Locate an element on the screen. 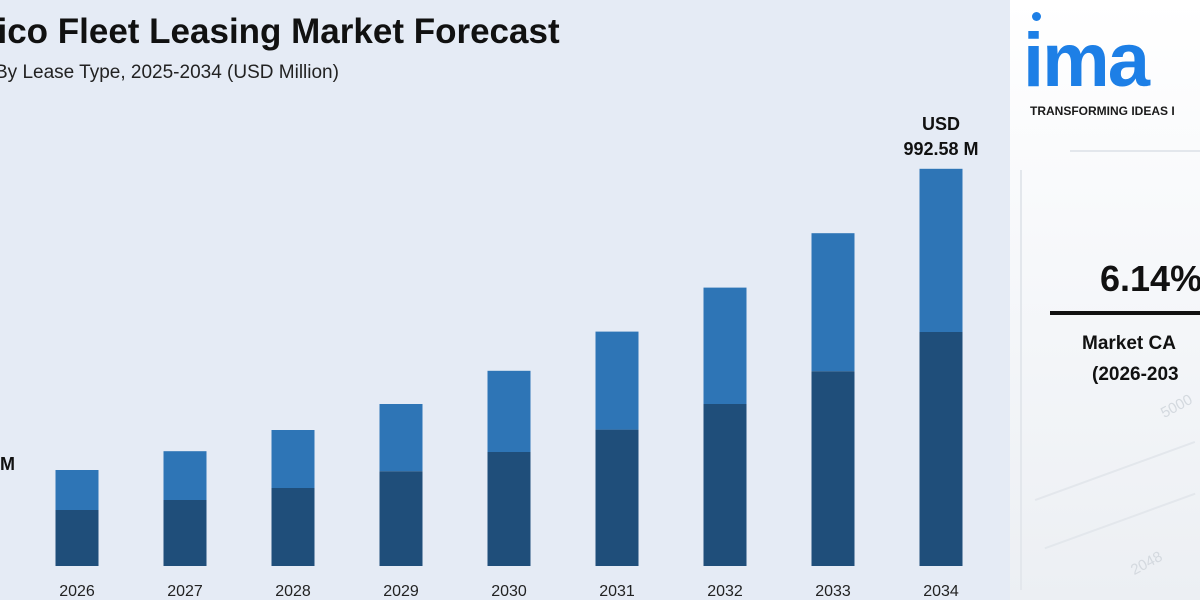 The width and height of the screenshot is (1200, 600). x-tick-label: 2028 is located at coordinates (293, 591).